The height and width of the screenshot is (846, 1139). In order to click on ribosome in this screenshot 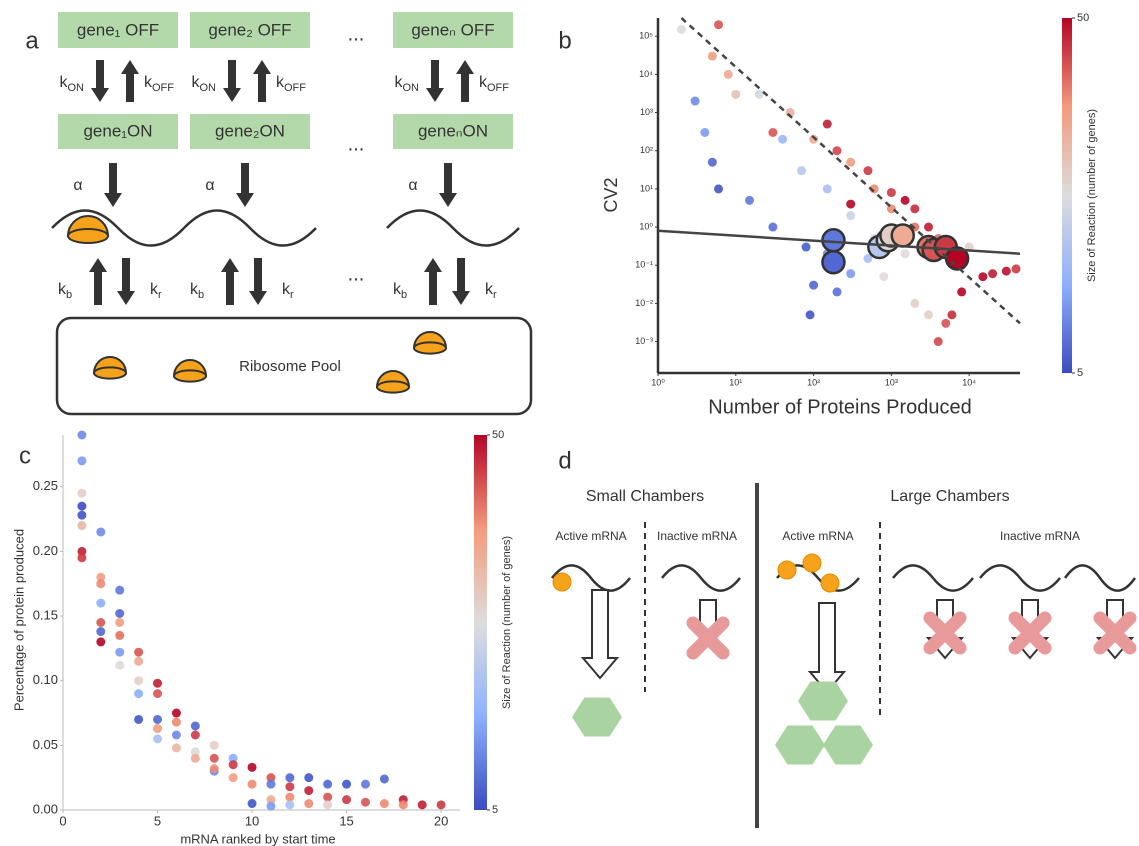, I will do `click(812, 563)`.